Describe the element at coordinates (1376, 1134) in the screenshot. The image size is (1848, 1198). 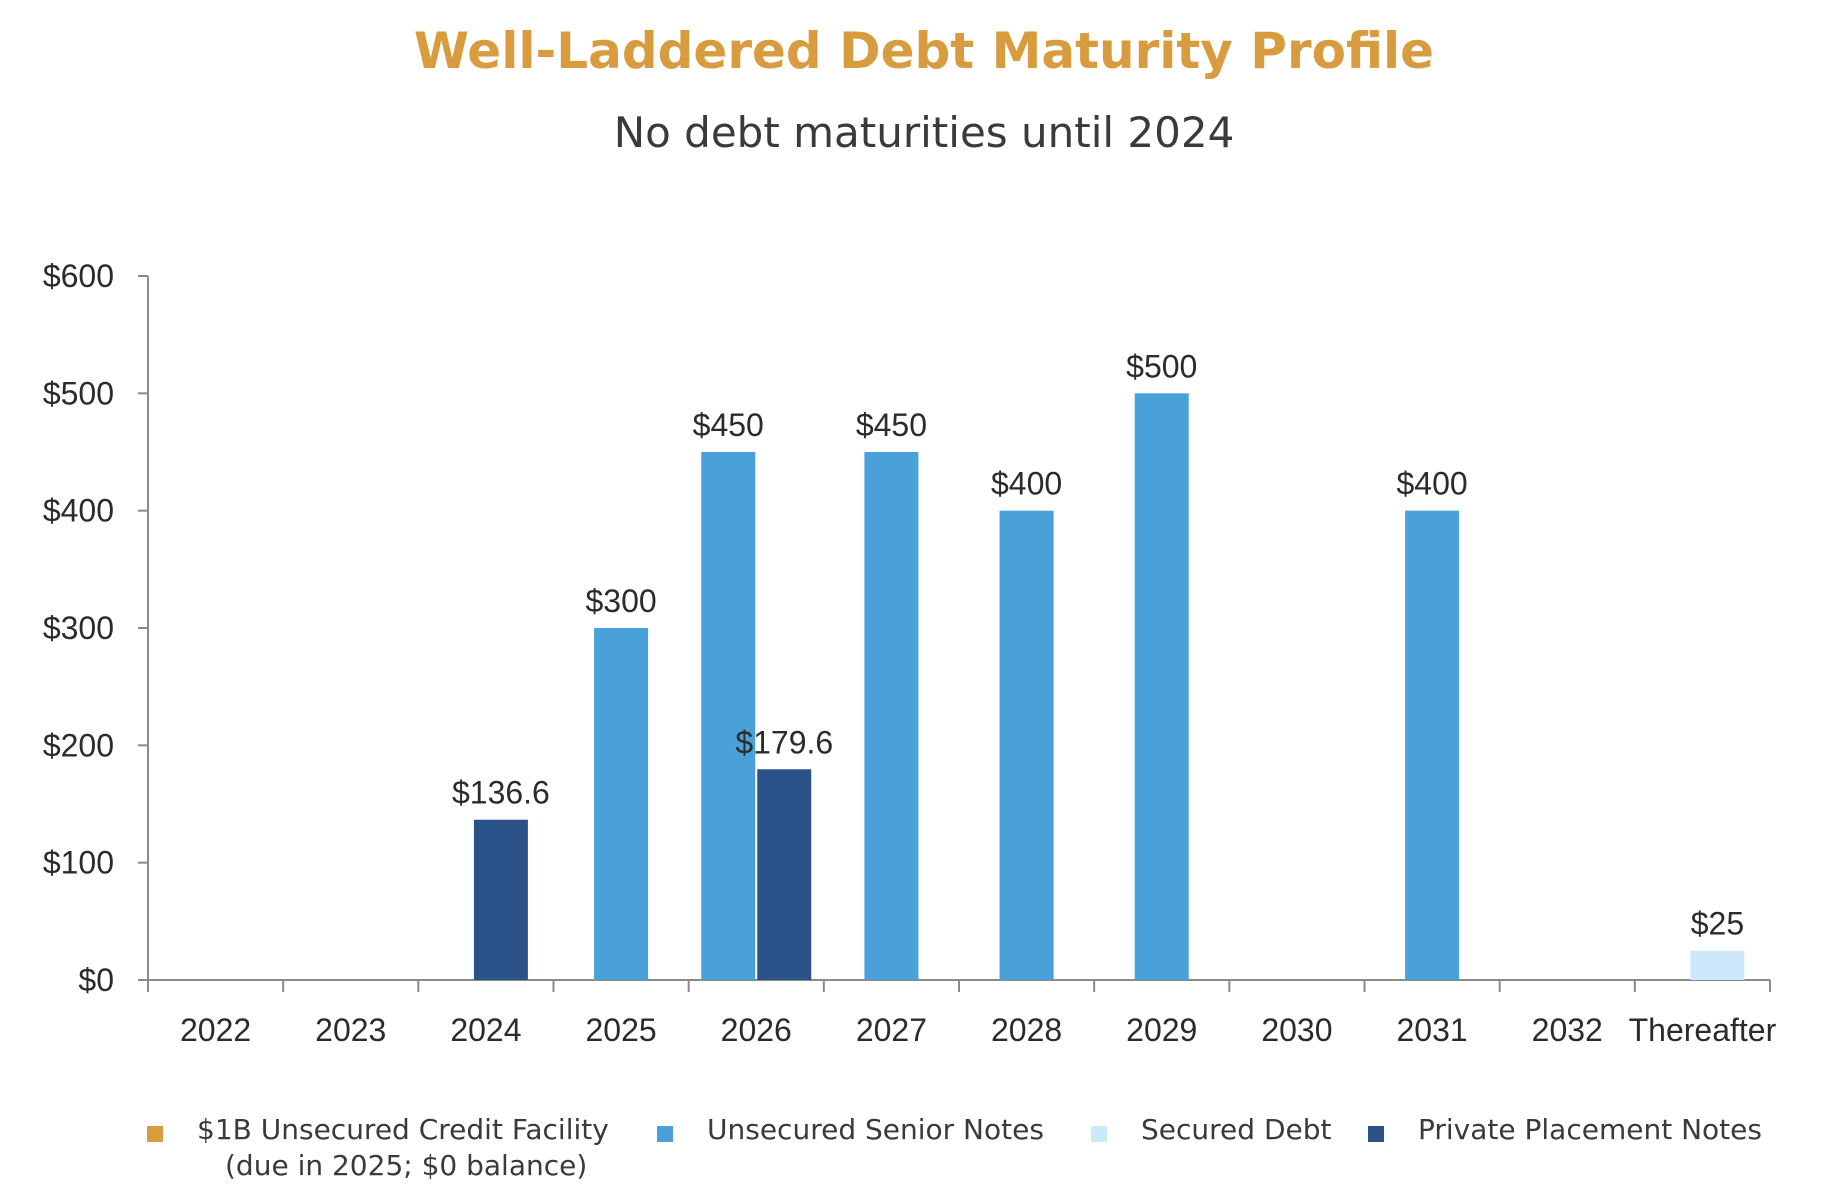
I see `legend-swatch-private-placement` at that location.